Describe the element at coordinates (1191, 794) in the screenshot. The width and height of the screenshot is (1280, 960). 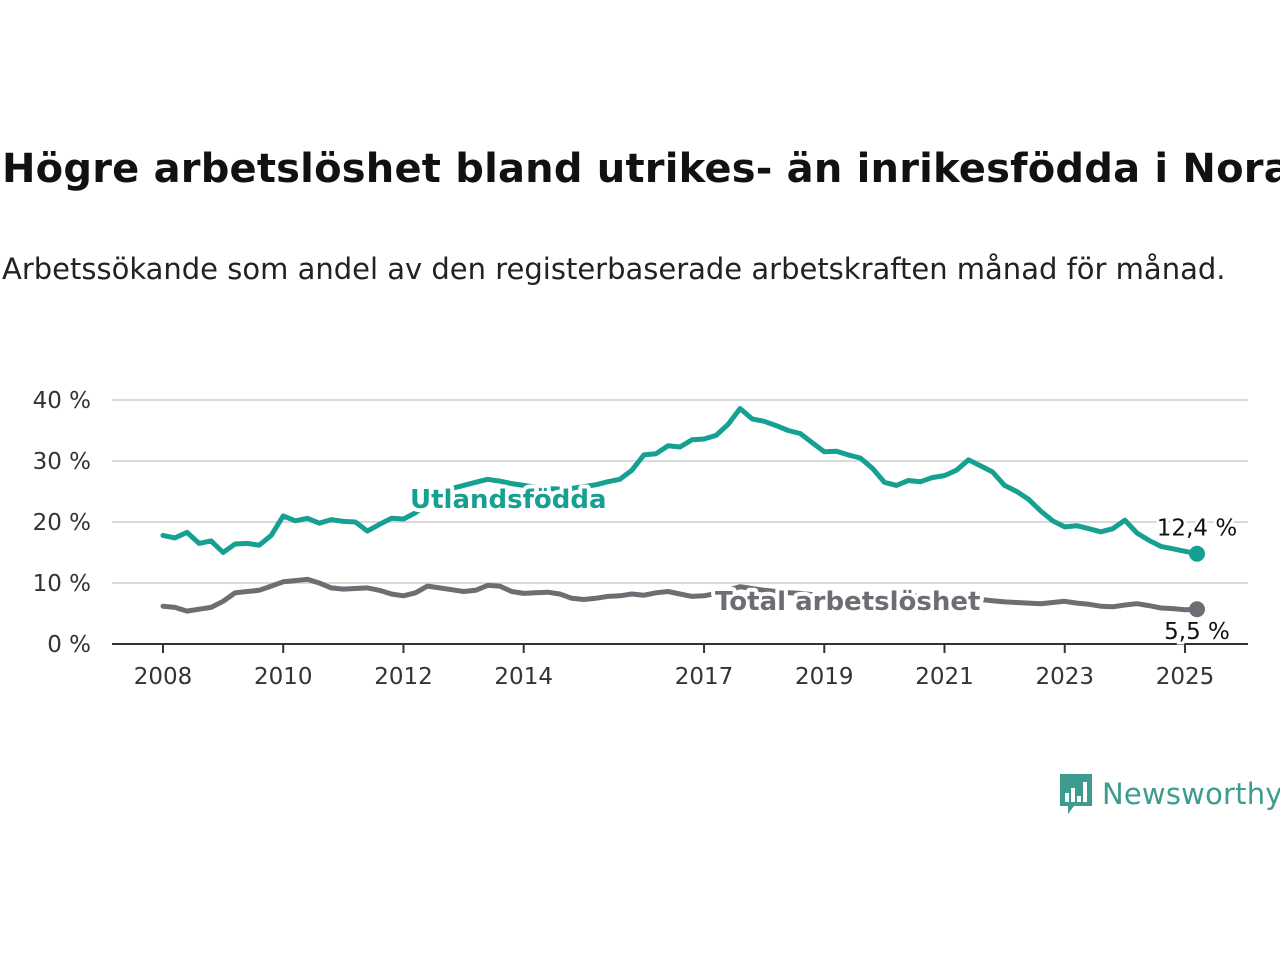
I see `brand-name: Newsworthy` at that location.